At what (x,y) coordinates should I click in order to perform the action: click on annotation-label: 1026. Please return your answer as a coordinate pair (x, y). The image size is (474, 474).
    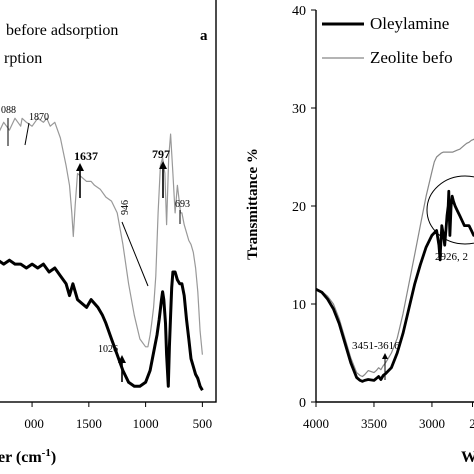
    Looking at the image, I should click on (108, 349).